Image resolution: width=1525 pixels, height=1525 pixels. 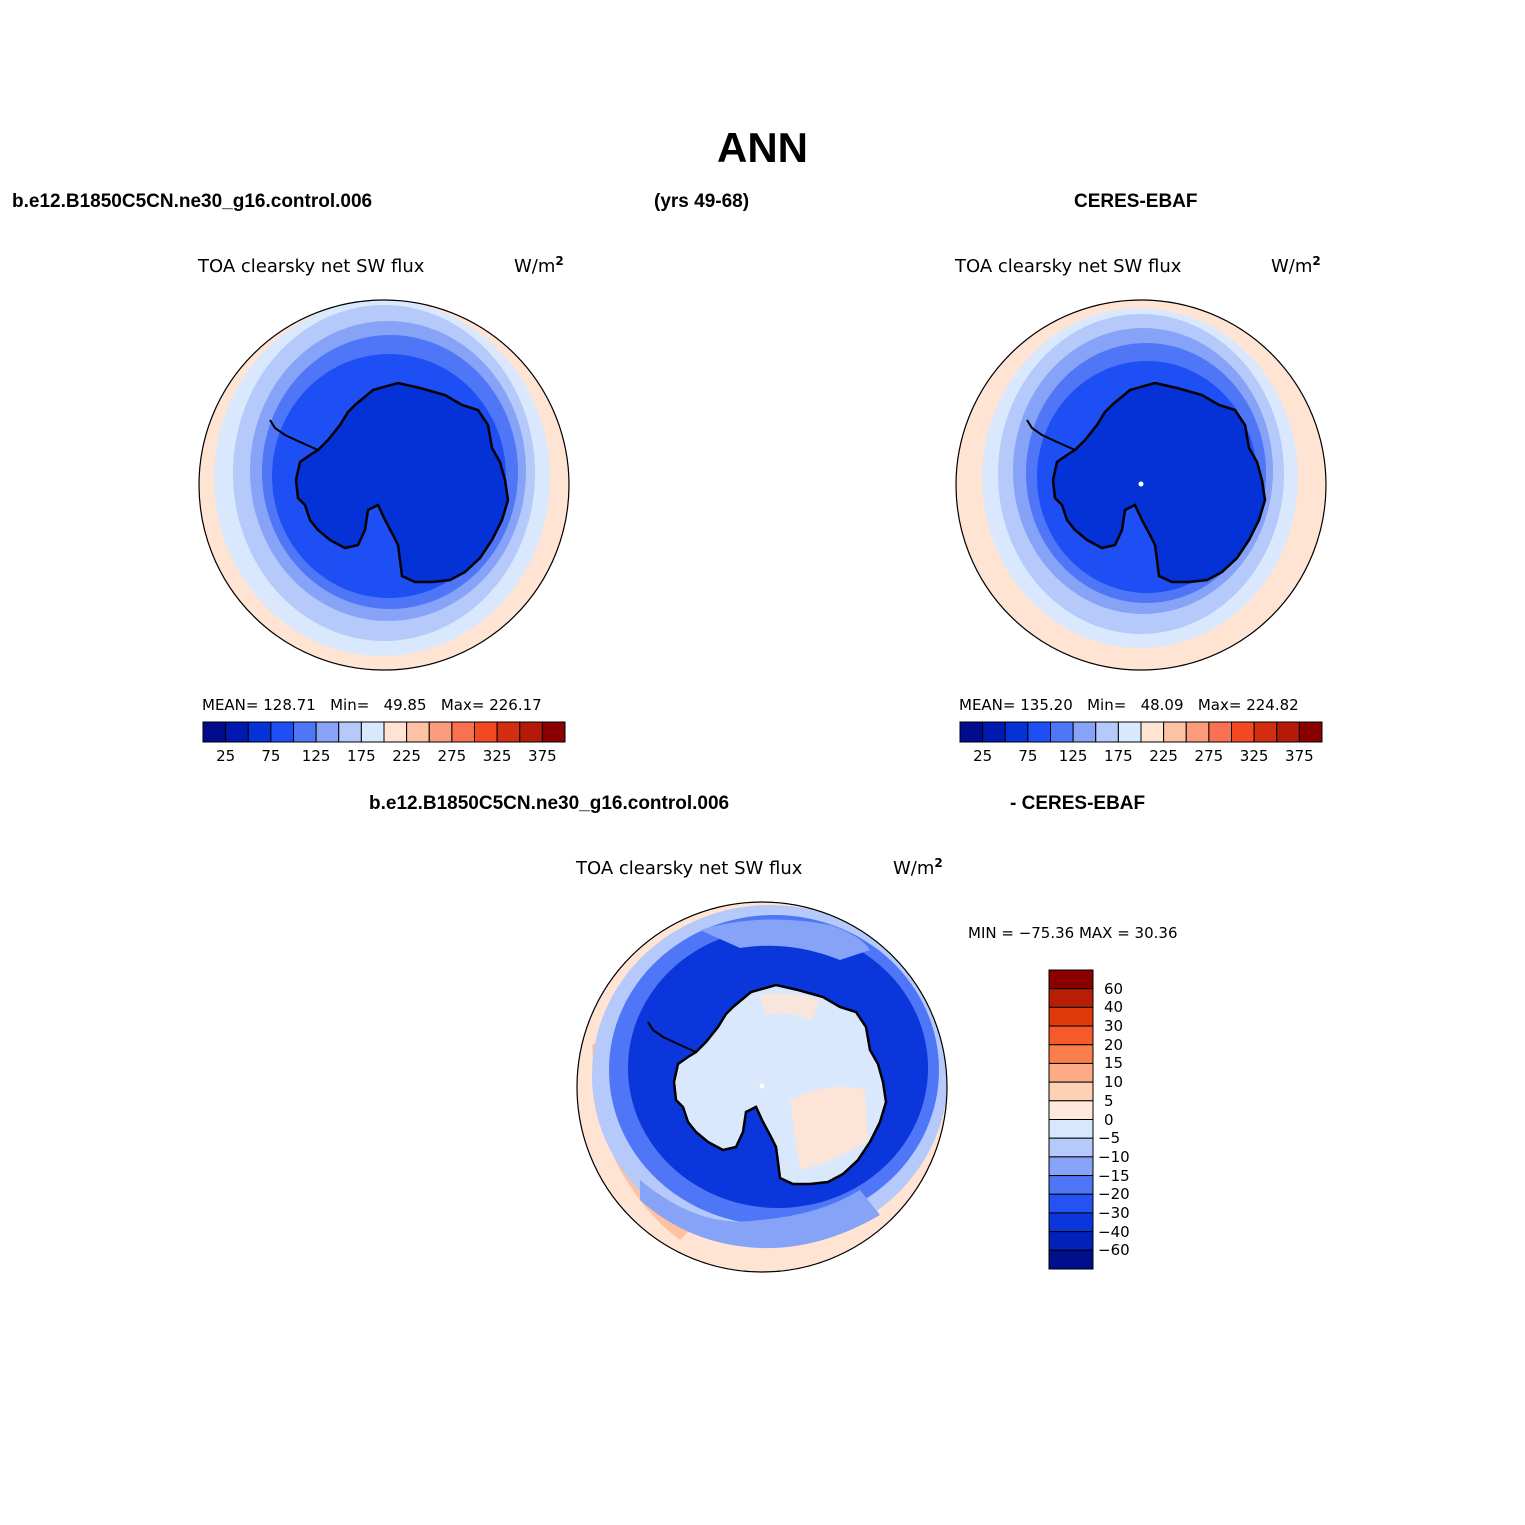 I want to click on obs-colorbar-tick-label: 75, so click(x=1028, y=756).